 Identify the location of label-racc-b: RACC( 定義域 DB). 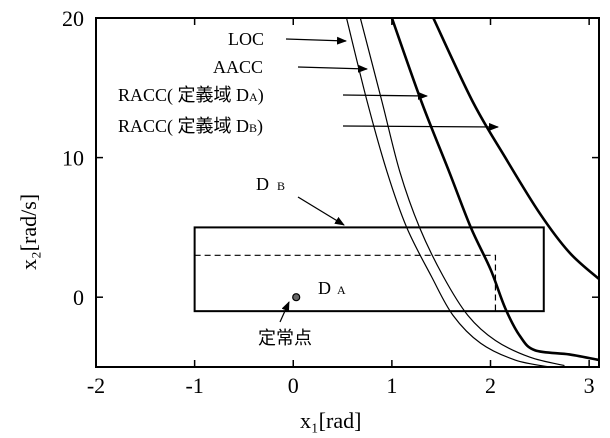
(190, 126).